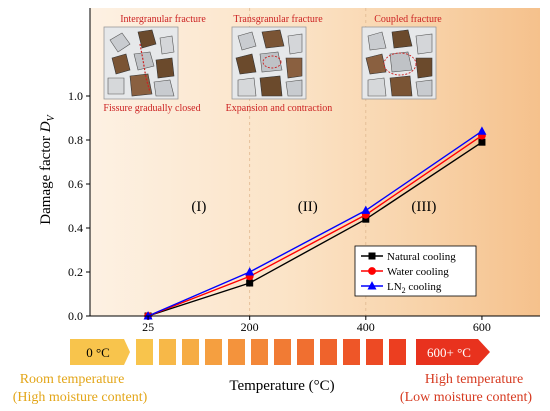 Image resolution: width=550 pixels, height=411 pixels. I want to click on temp-bar-right-label: 600+ °C, so click(449, 352).